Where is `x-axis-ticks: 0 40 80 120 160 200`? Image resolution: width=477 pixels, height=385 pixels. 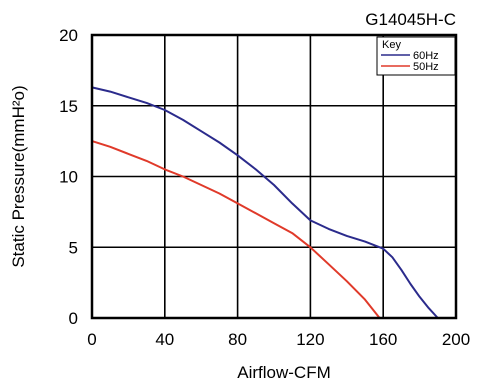
x-axis-ticks: 0 40 80 120 160 200 is located at coordinates (278, 339).